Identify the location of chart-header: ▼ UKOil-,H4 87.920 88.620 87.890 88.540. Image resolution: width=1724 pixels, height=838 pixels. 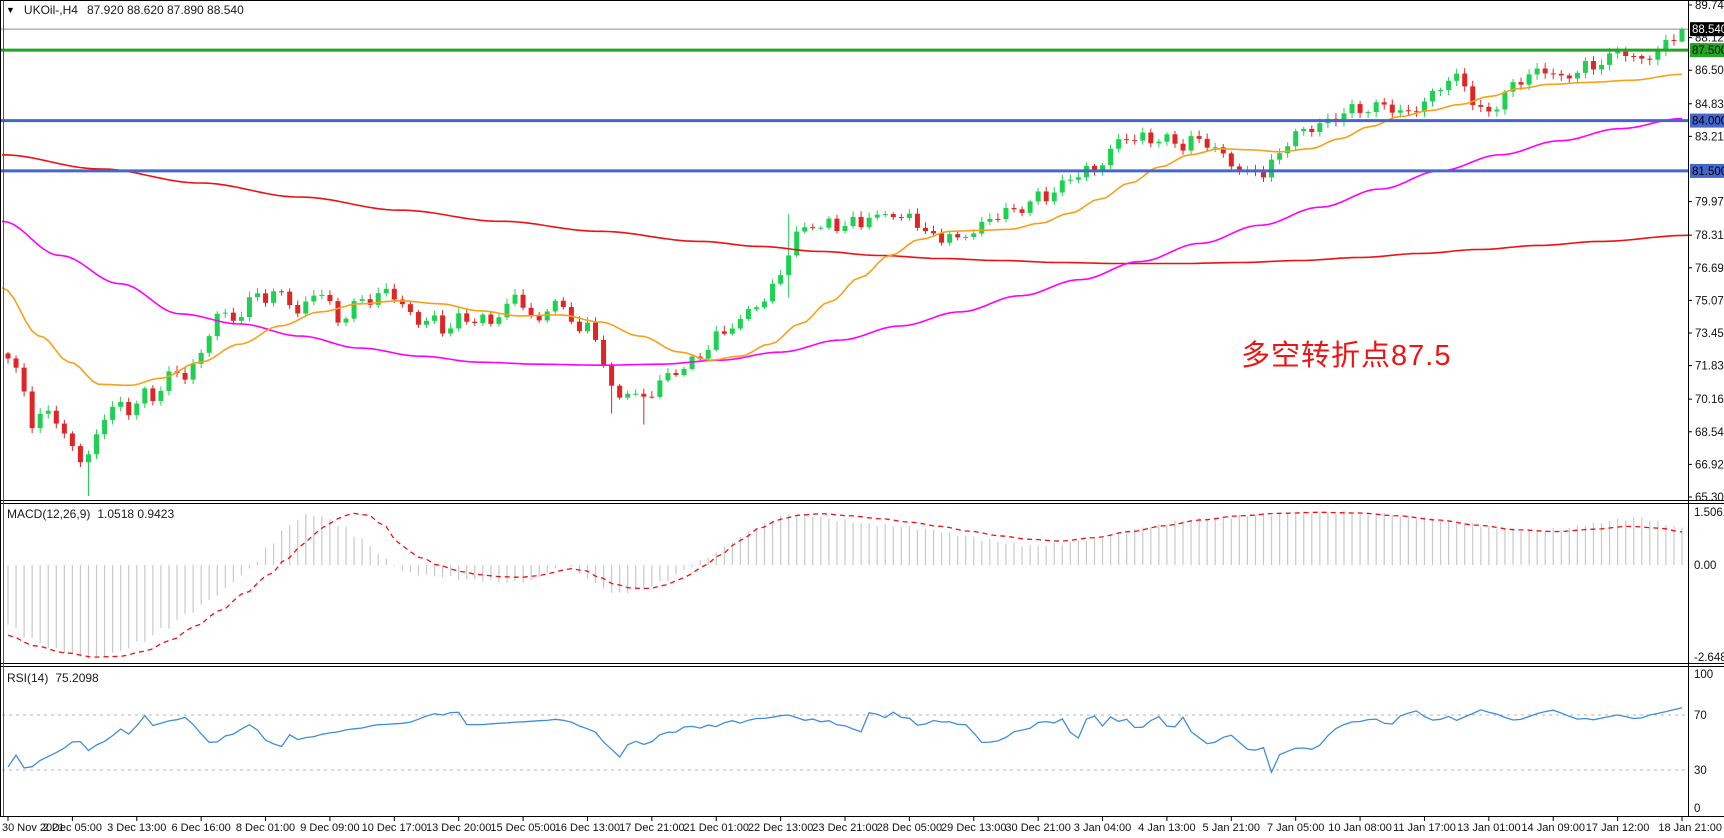
(125, 10).